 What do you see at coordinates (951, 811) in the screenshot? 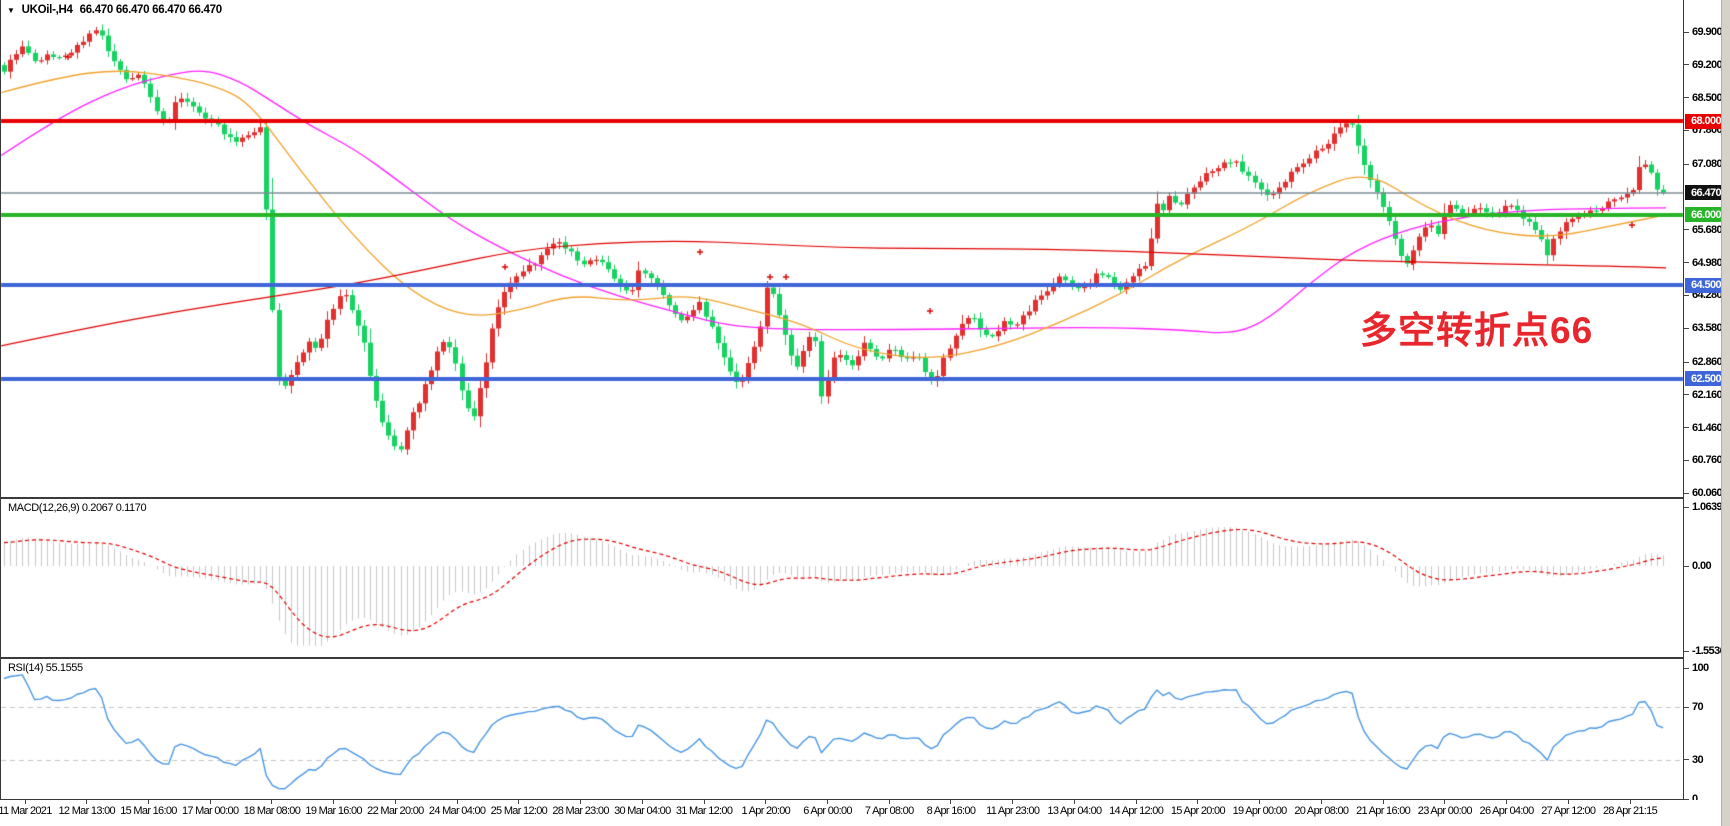
I see `time-axis-label: 8 Apr 16:00` at bounding box center [951, 811].